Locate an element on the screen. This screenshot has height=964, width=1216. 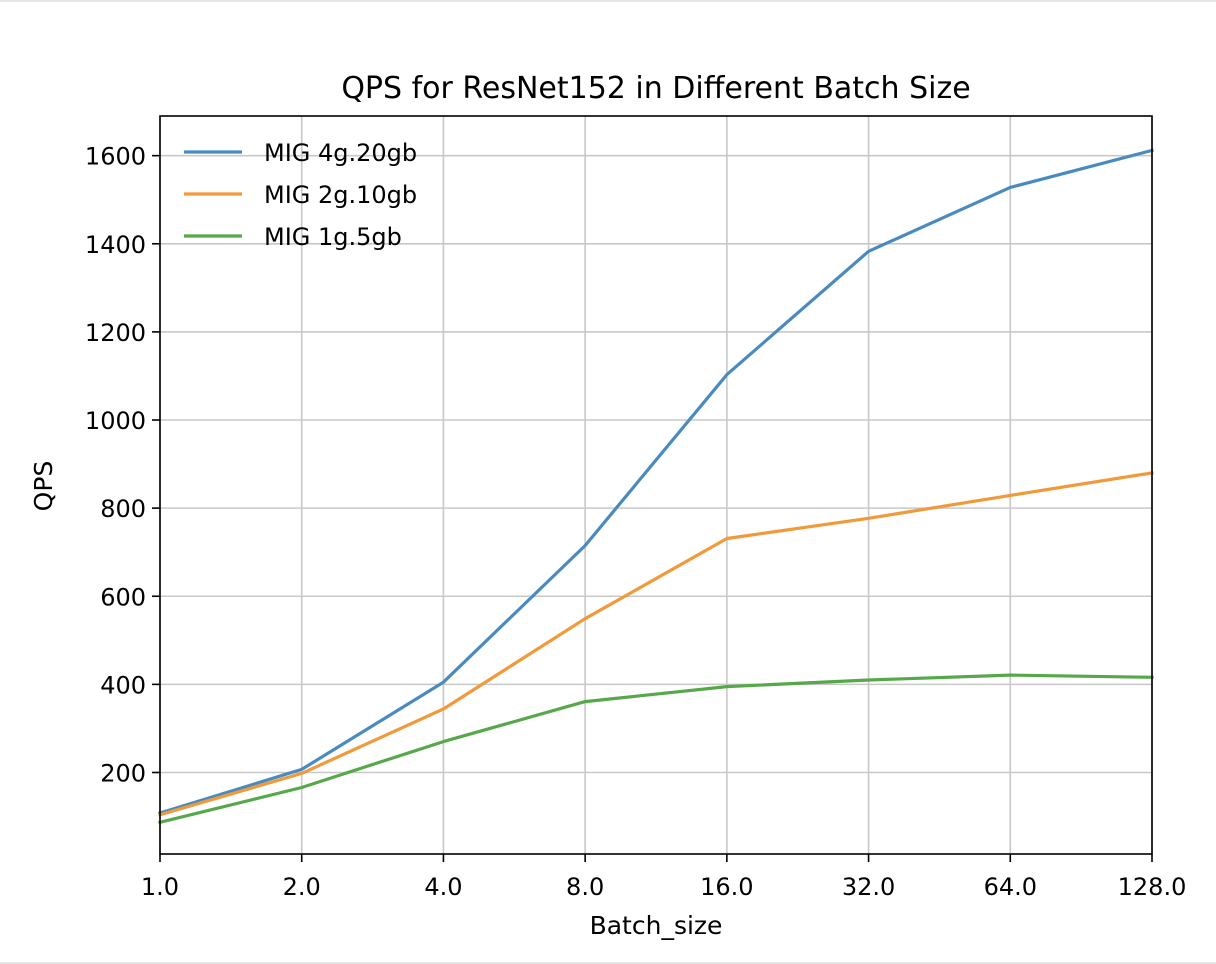
x-tick-label: 8.0 is located at coordinates (585, 887).